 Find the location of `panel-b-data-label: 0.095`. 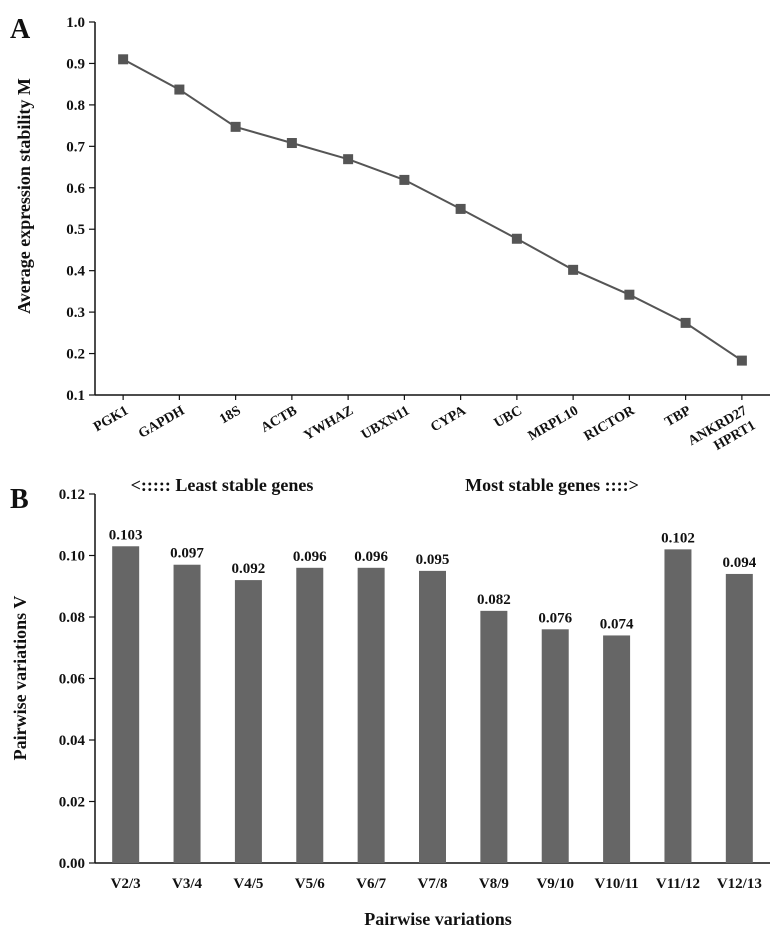

panel-b-data-label: 0.095 is located at coordinates (433, 560).